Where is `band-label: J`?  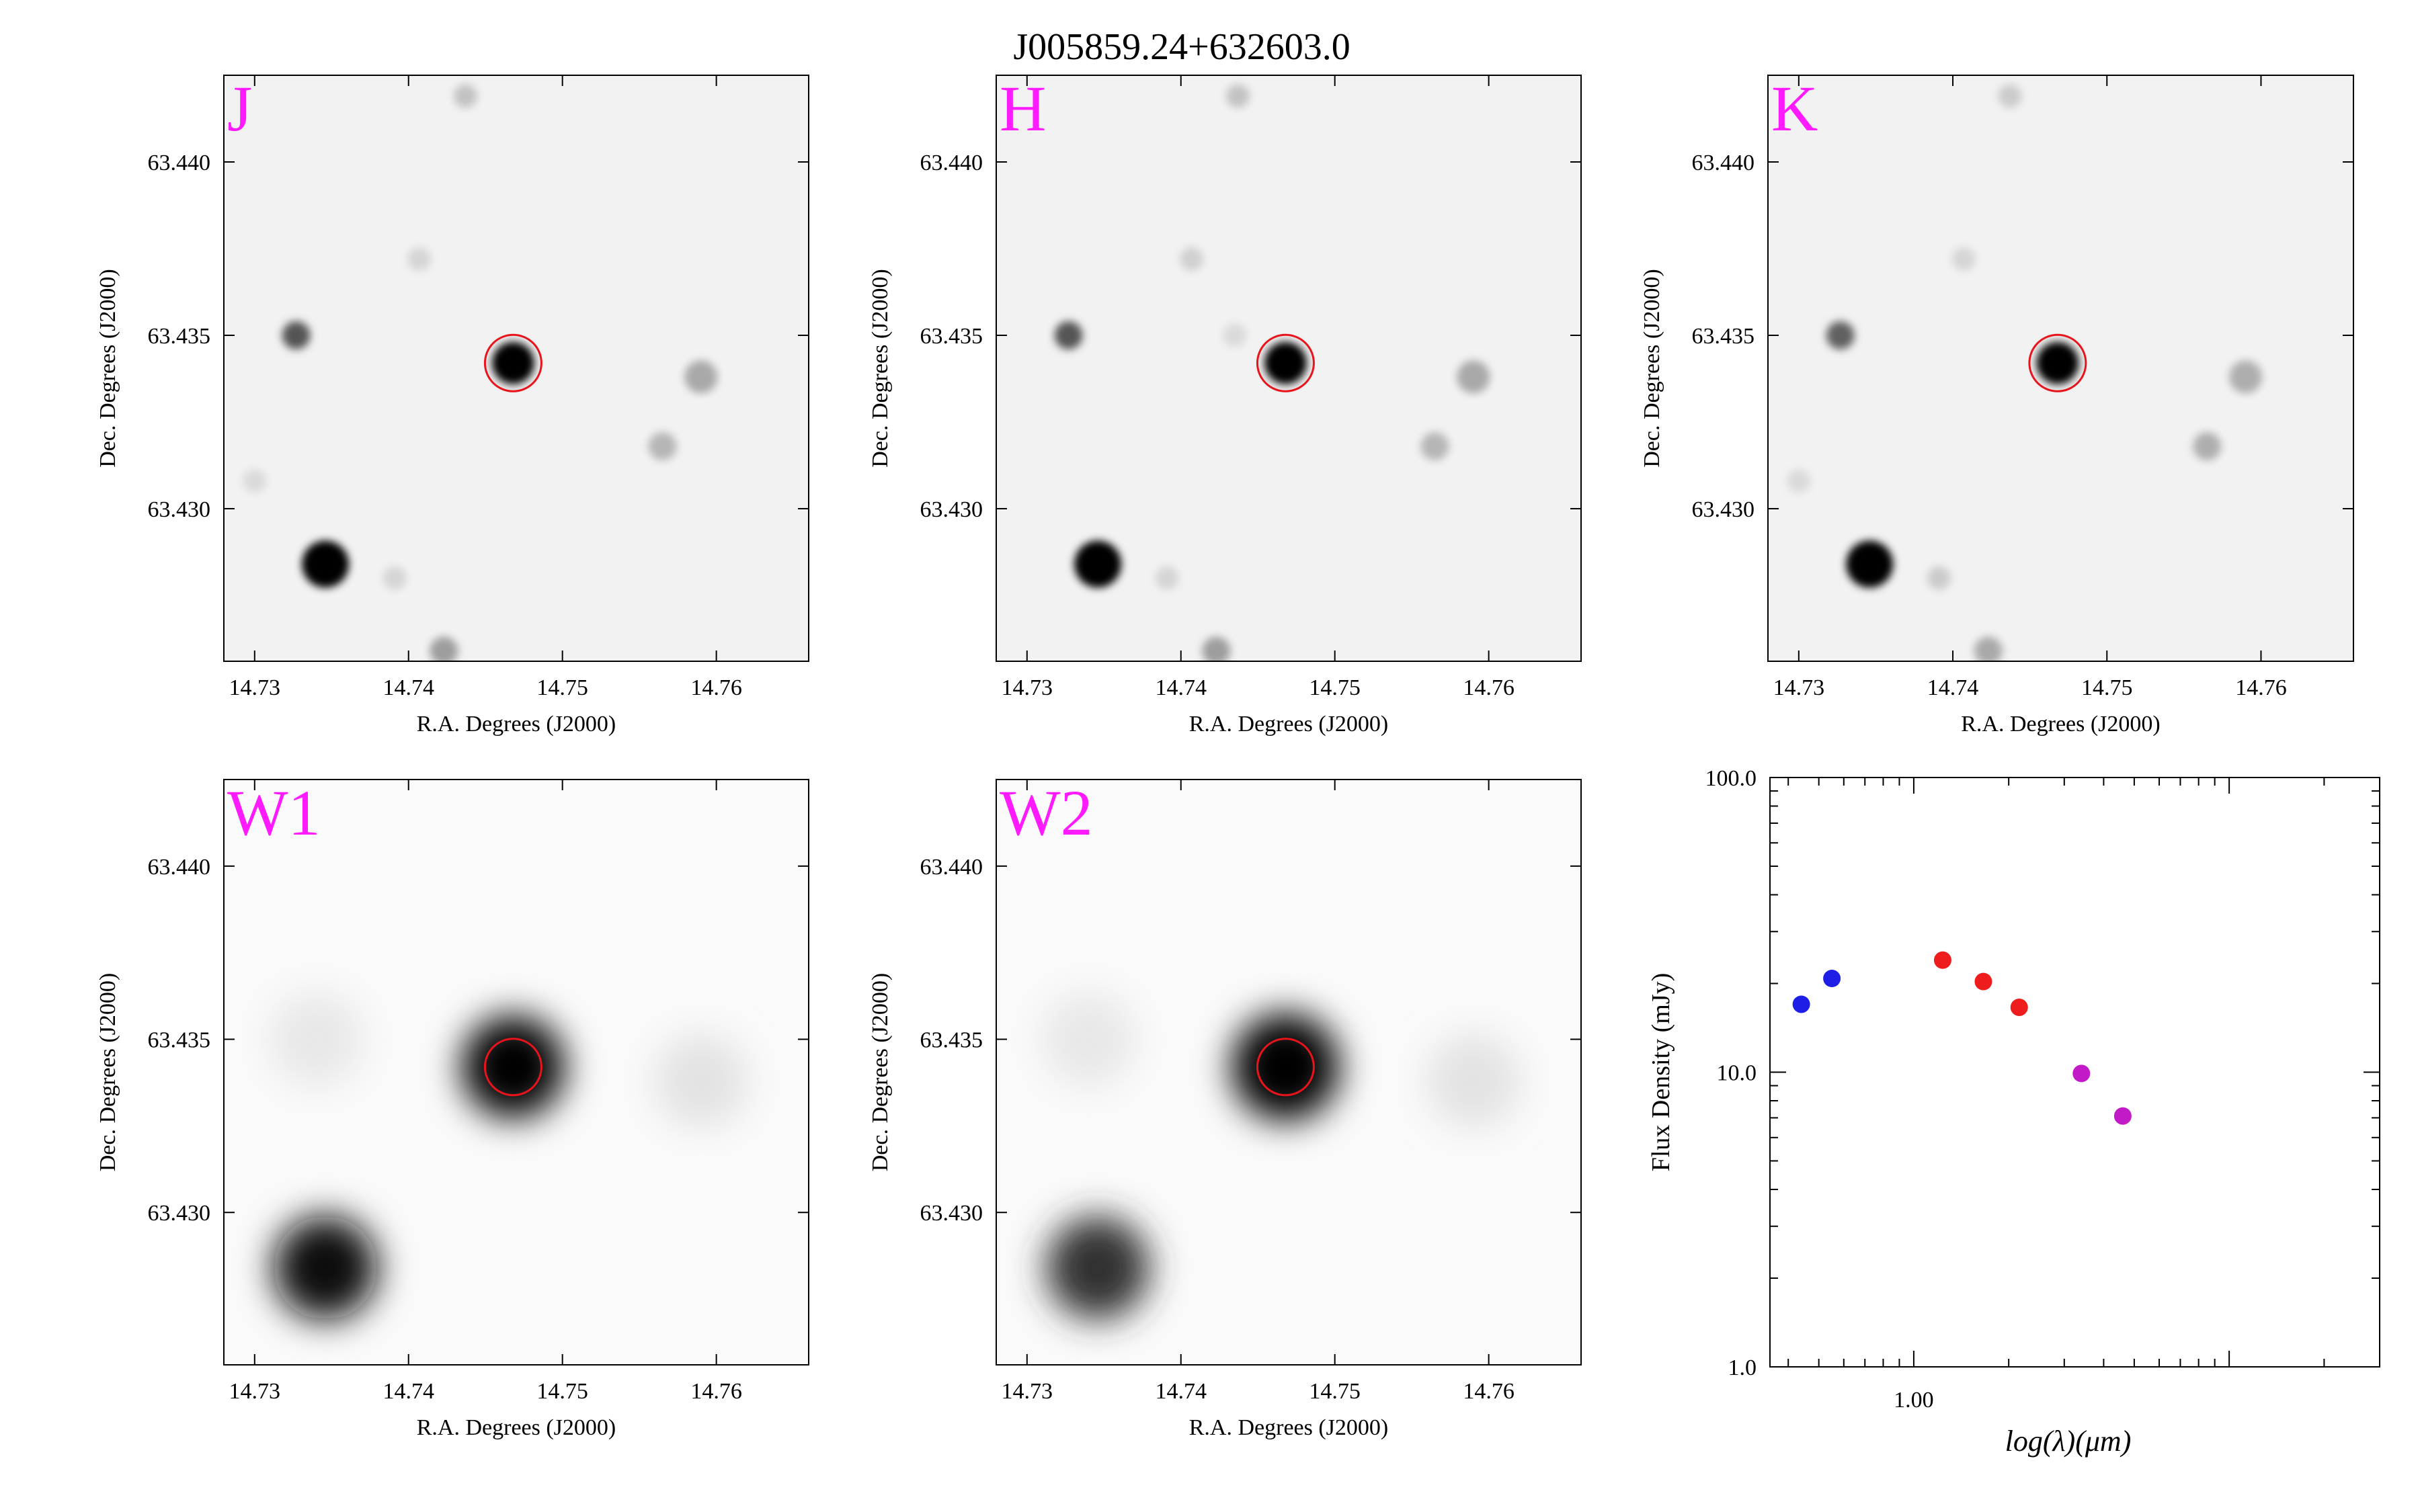
band-label: J is located at coordinates (239, 109).